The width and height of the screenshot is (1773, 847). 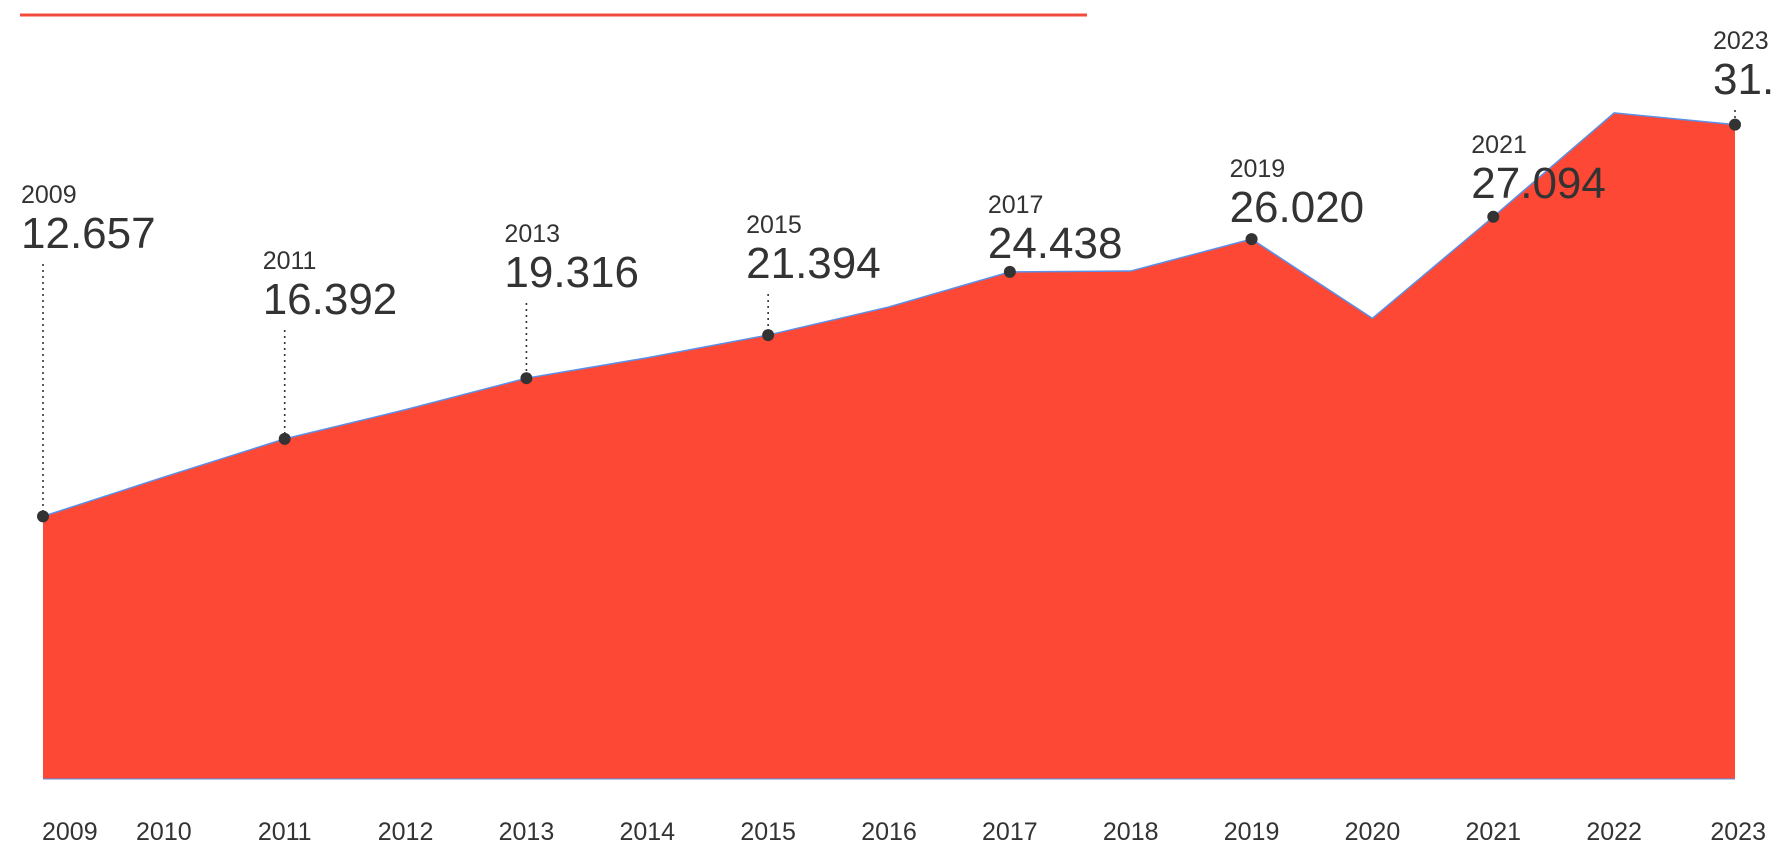 What do you see at coordinates (1741, 41) in the screenshot?
I see `callout-year-label: 2023` at bounding box center [1741, 41].